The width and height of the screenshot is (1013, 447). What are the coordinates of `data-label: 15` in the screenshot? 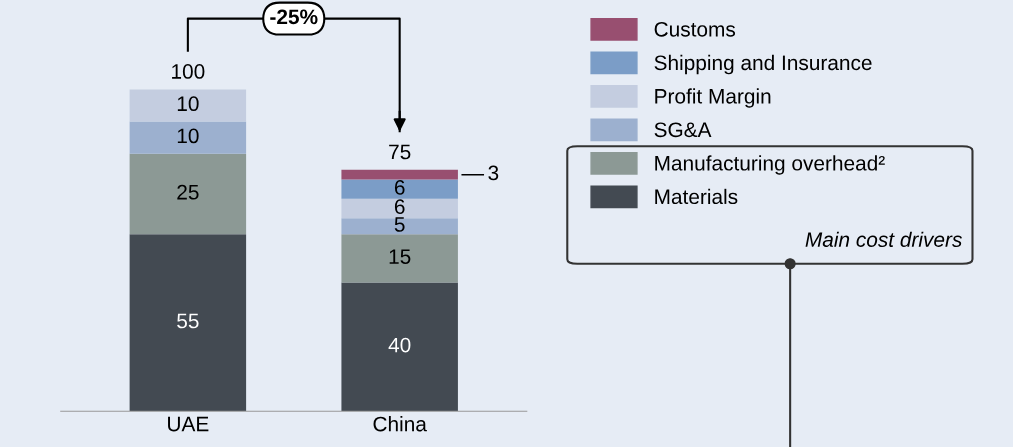 It's located at (400, 256).